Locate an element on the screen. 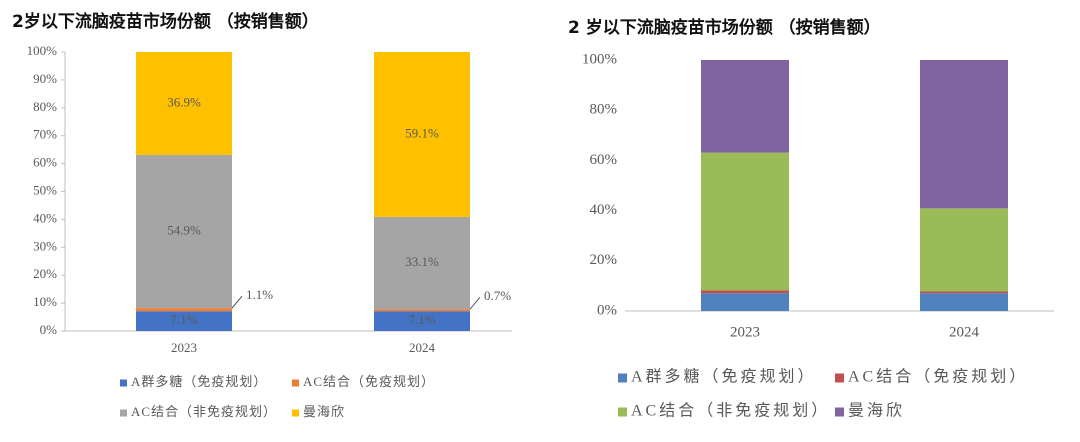 This screenshot has width=1080, height=442. data-label: 33.1% is located at coordinates (422, 261).